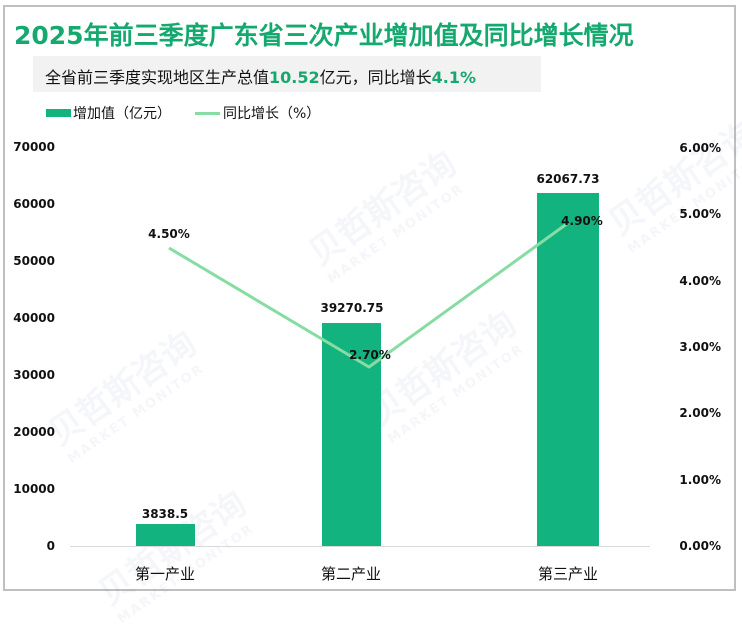  Describe the element at coordinates (58, 113) in the screenshot. I see `bar-legend-swatch` at that location.